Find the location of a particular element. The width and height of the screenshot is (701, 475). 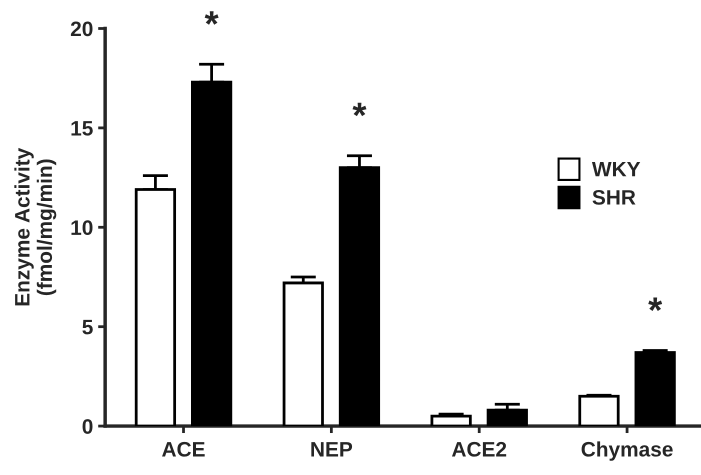

y-tick-label: 15 is located at coordinates (82, 128).